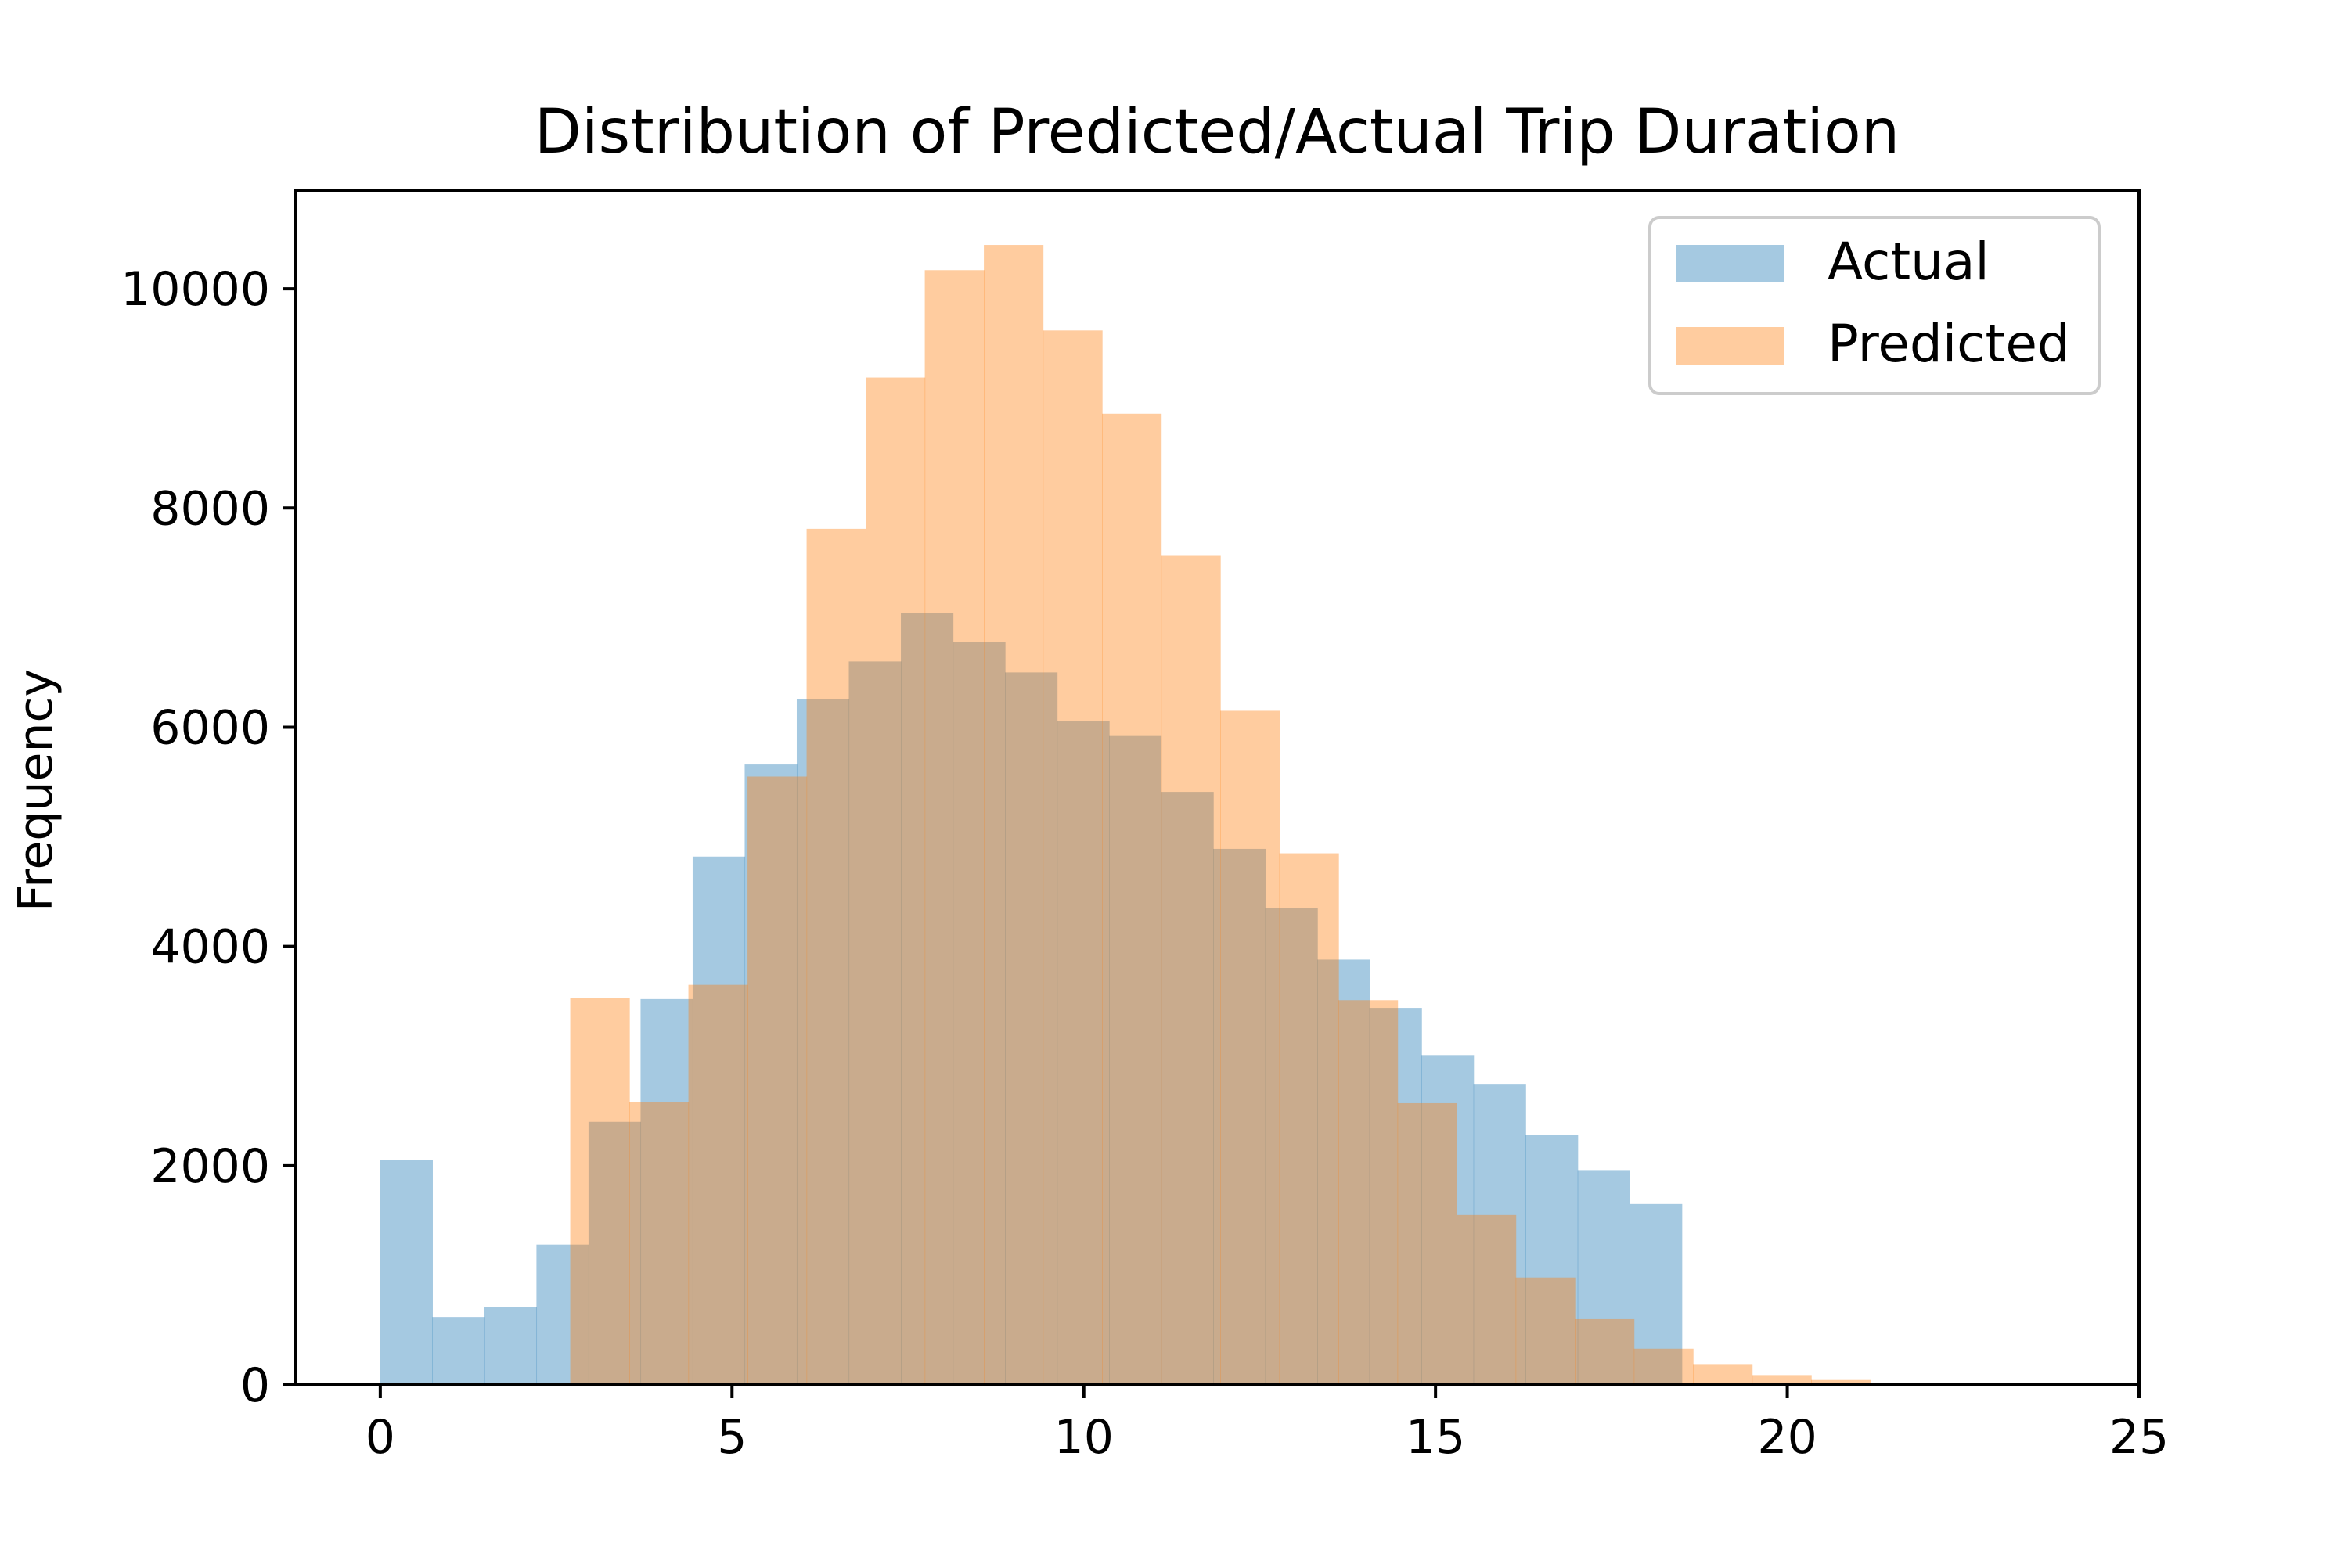 Image resolution: width=2348 pixels, height=1568 pixels. I want to click on legend: Actual Predicted, so click(1875, 305).